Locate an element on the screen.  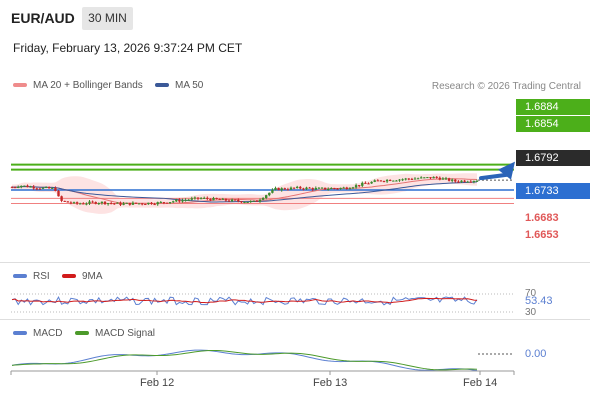
rsi-value: 53.43 is located at coordinates (539, 301).